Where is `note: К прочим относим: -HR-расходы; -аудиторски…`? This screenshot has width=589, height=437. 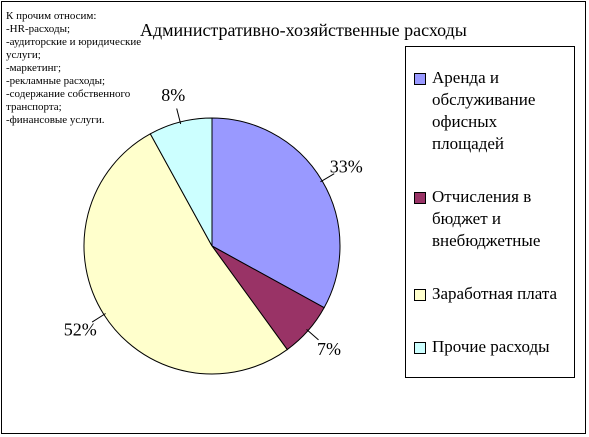 note: К прочим относим: -HR-расходы; -аудиторски… is located at coordinates (86, 68).